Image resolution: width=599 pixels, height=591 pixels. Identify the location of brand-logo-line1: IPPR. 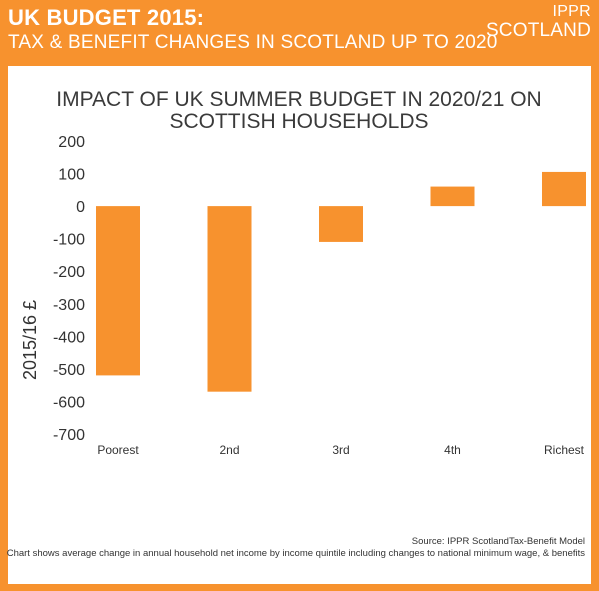
(571, 11).